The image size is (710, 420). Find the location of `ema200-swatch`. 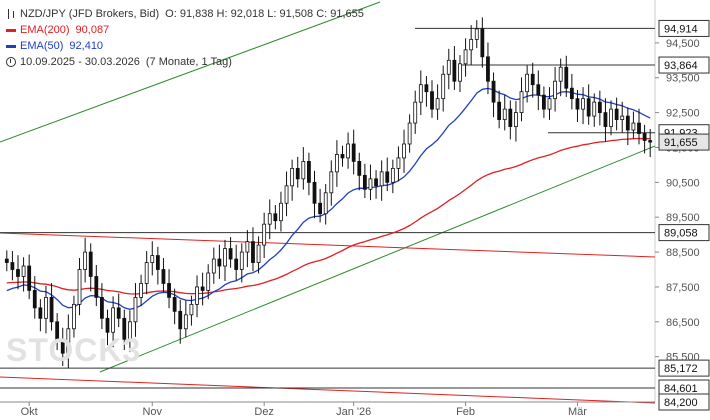

ema200-swatch is located at coordinates (11, 30).